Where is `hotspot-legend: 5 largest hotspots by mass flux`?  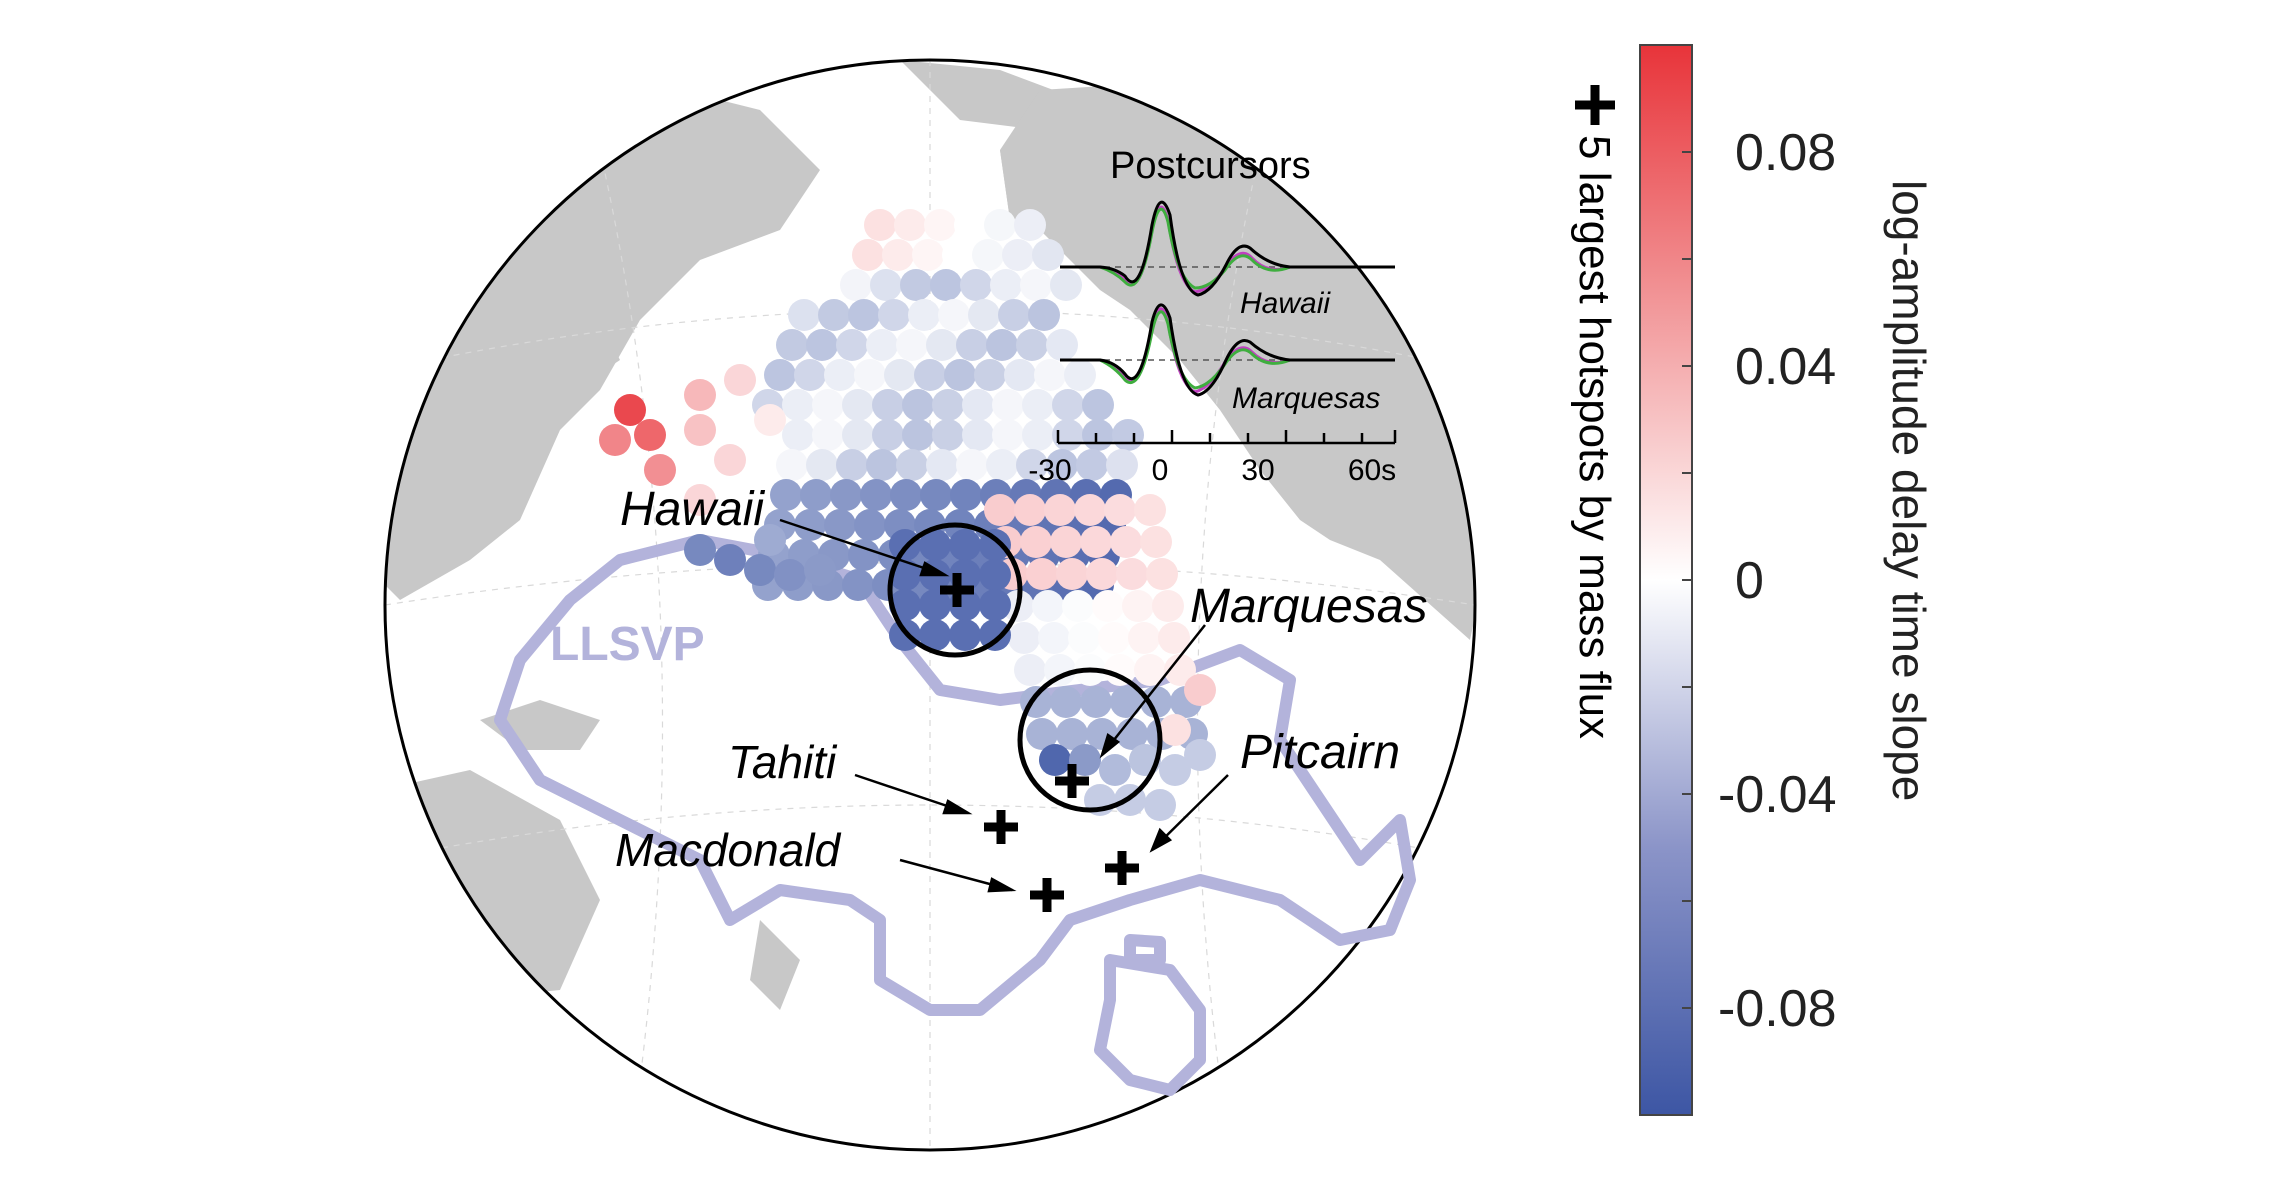
hotspot-legend: 5 largest hotspots by mass flux is located at coordinates (1594, 412).